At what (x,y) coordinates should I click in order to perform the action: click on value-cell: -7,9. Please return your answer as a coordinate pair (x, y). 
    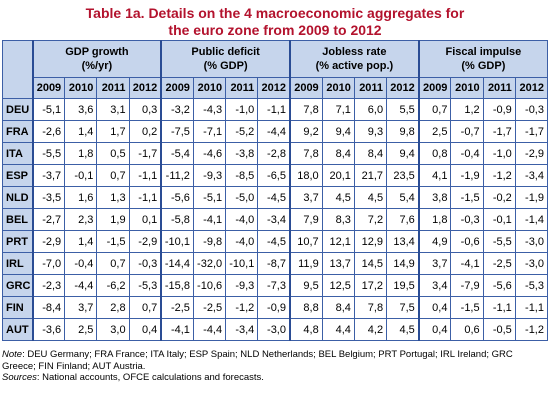
    Looking at the image, I should click on (467, 285).